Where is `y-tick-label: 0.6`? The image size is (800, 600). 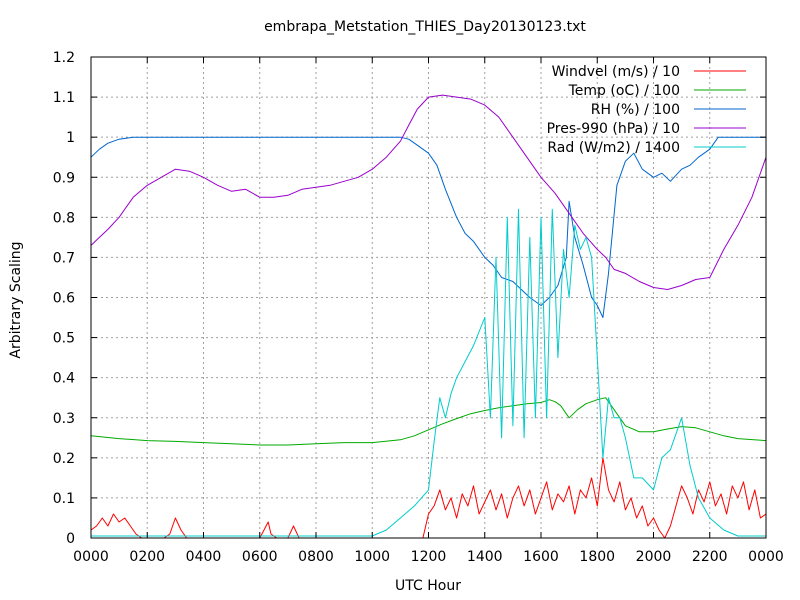
y-tick-label: 0.6 is located at coordinates (64, 299).